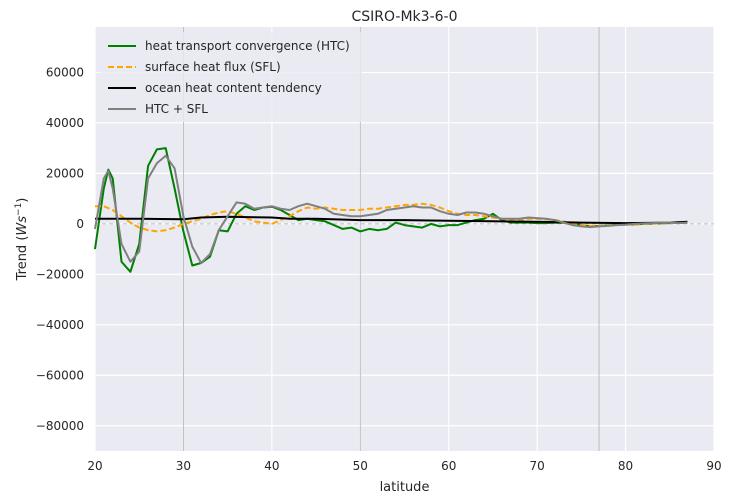  What do you see at coordinates (60, 375) in the screenshot?
I see `y-tick-label: −60000` at bounding box center [60, 375].